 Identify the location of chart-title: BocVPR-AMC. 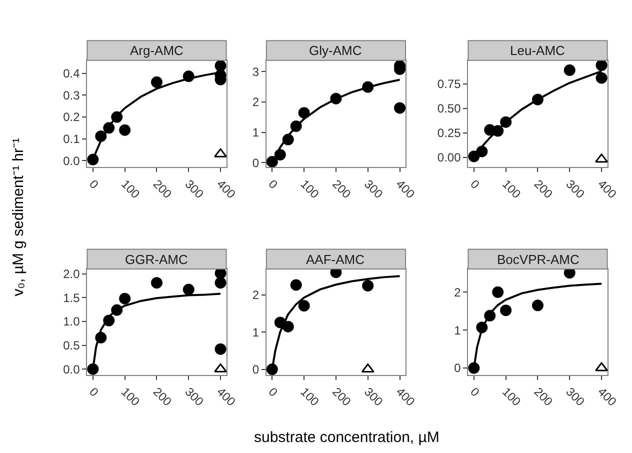
(538, 259).